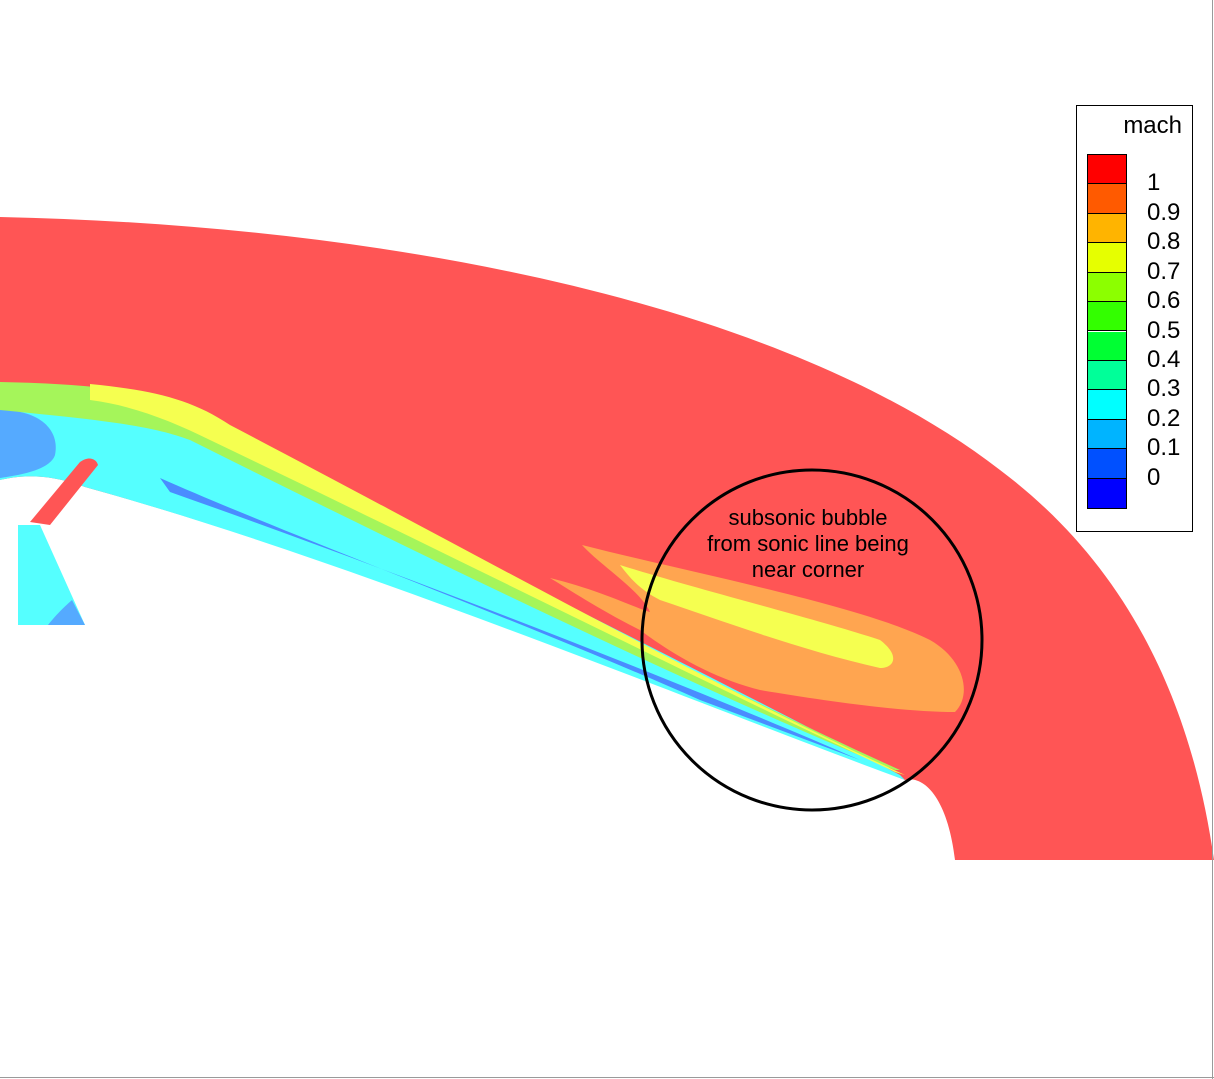 The width and height of the screenshot is (1214, 1079). What do you see at coordinates (1164, 330) in the screenshot?
I see `legend-label: 0.5` at bounding box center [1164, 330].